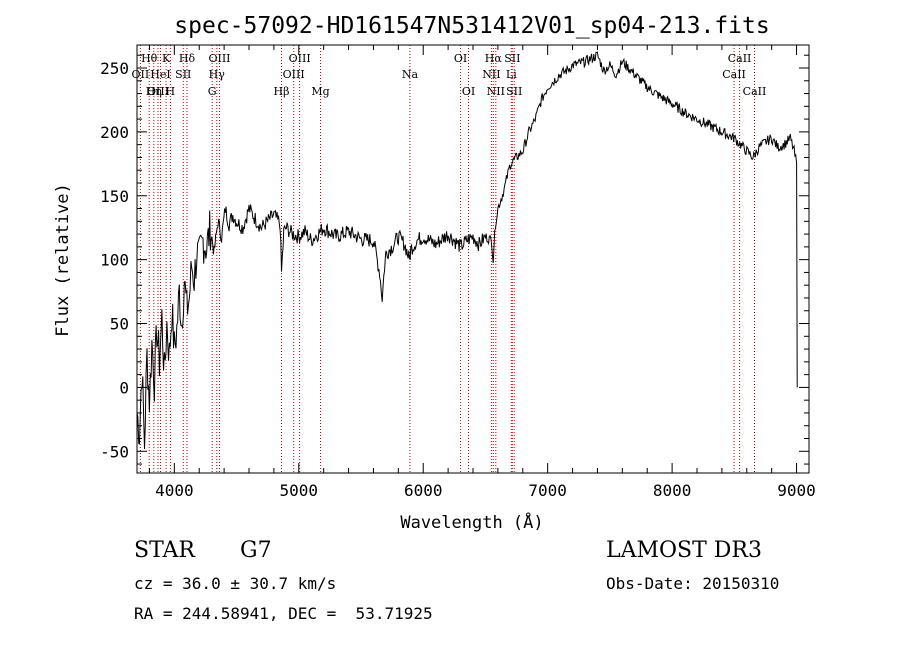 The height and width of the screenshot is (649, 900). I want to click on line-mark-label-10: Hγ, so click(217, 74).